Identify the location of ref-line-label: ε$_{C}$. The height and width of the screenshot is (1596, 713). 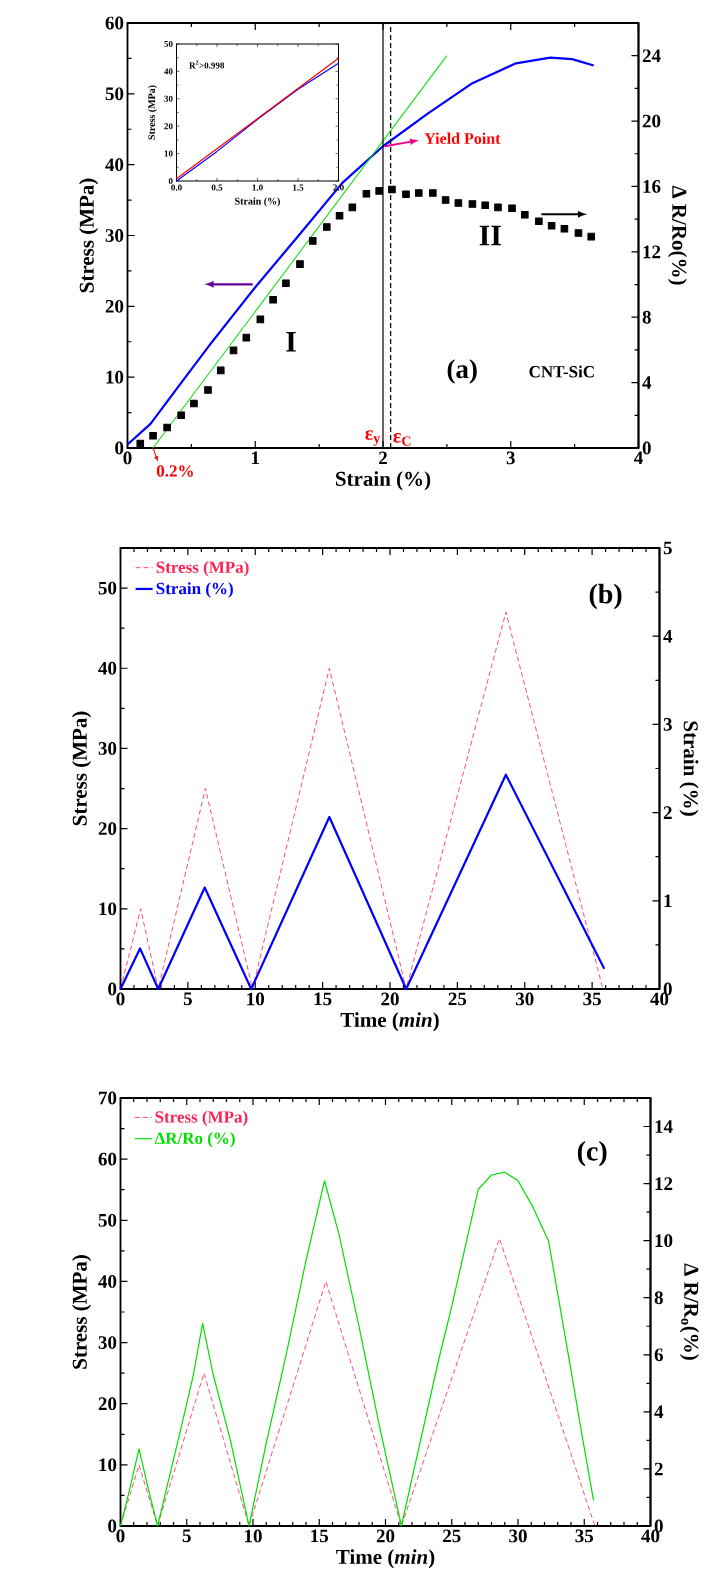
(402, 439).